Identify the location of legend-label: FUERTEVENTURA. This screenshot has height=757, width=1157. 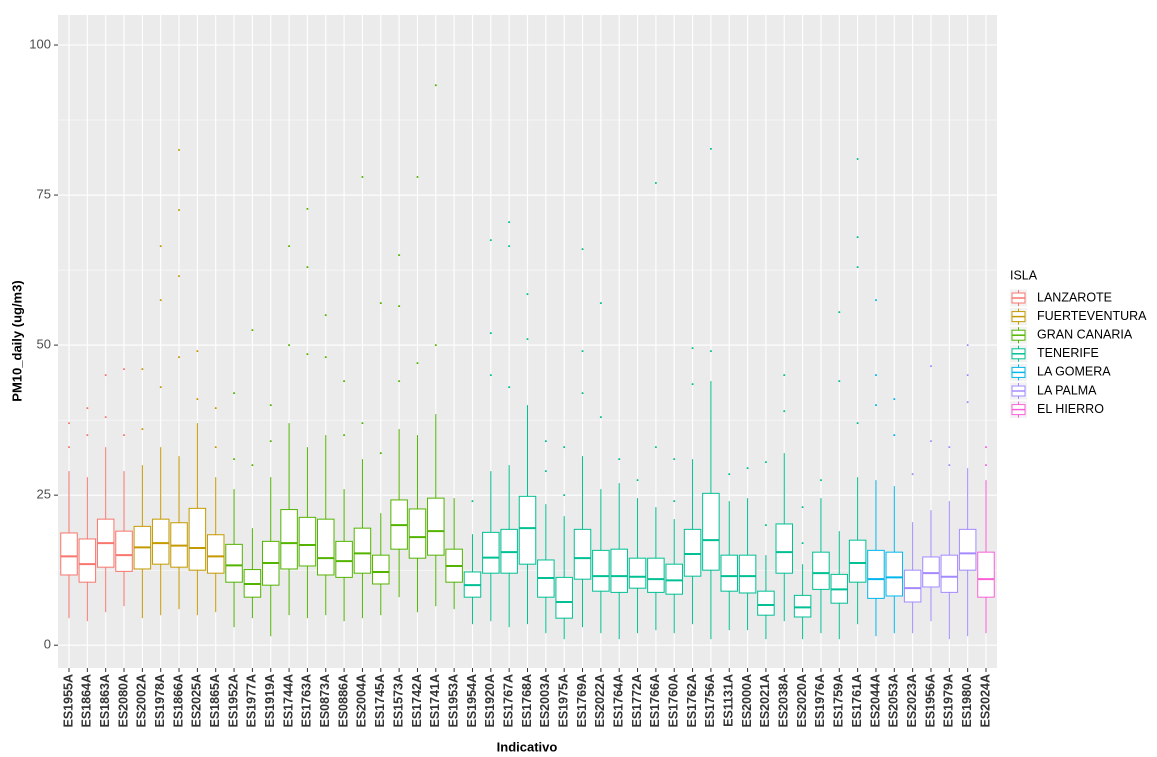
(1092, 316).